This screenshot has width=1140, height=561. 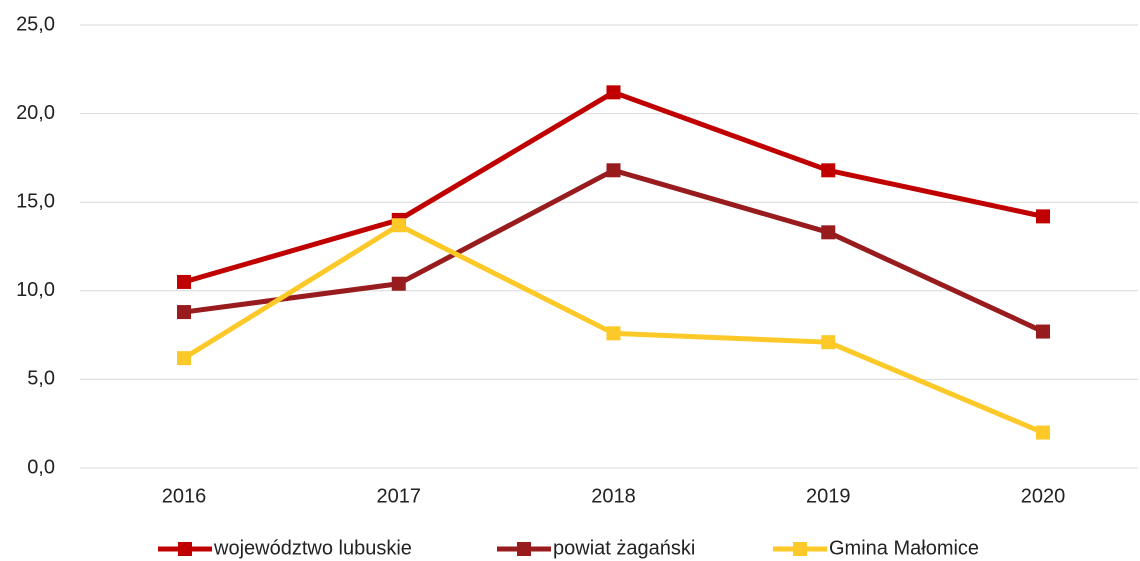 I want to click on x-tick-label: 2020, so click(x=1043, y=496).